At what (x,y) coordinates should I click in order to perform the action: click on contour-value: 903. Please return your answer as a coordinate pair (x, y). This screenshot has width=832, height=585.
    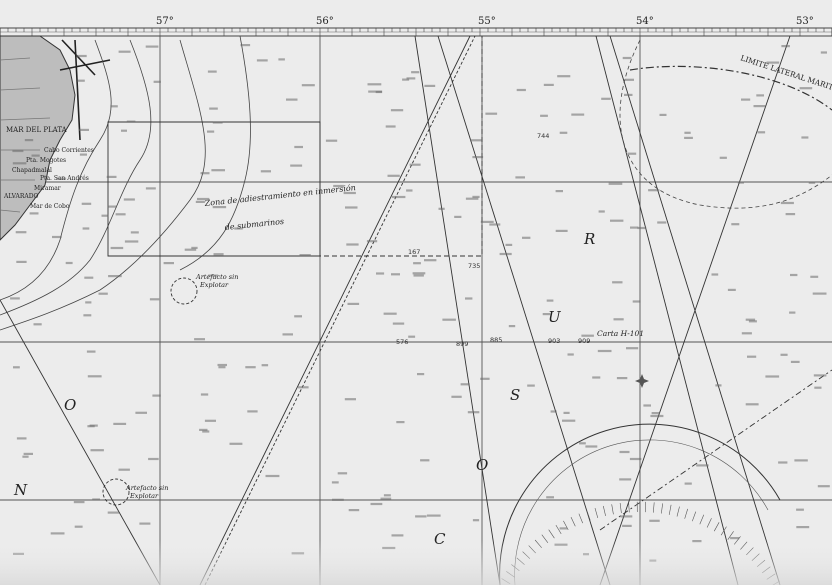
    Looking at the image, I should click on (554, 341).